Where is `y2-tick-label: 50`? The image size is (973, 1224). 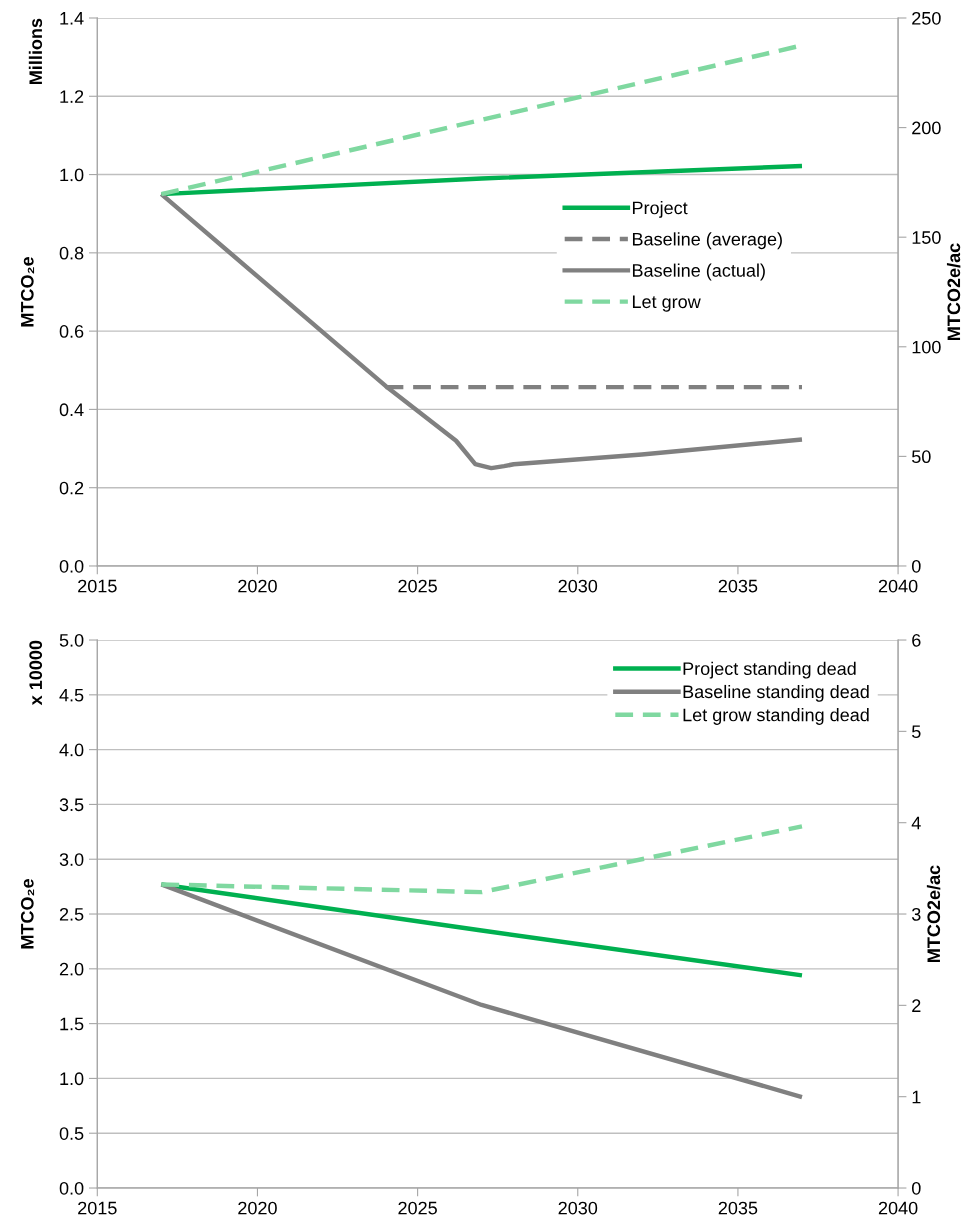
y2-tick-label: 50 is located at coordinates (921, 457).